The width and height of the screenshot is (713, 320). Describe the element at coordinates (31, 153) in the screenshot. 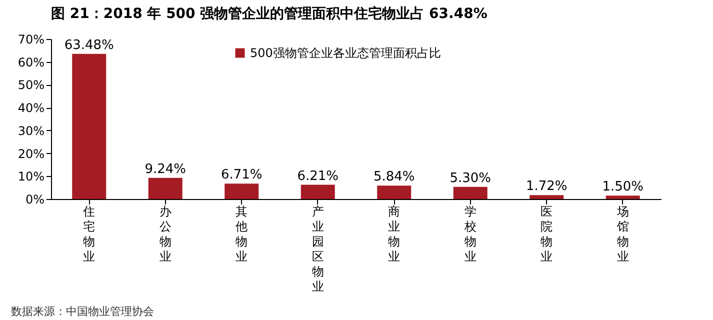

I see `y-tick-label: 20%` at that location.